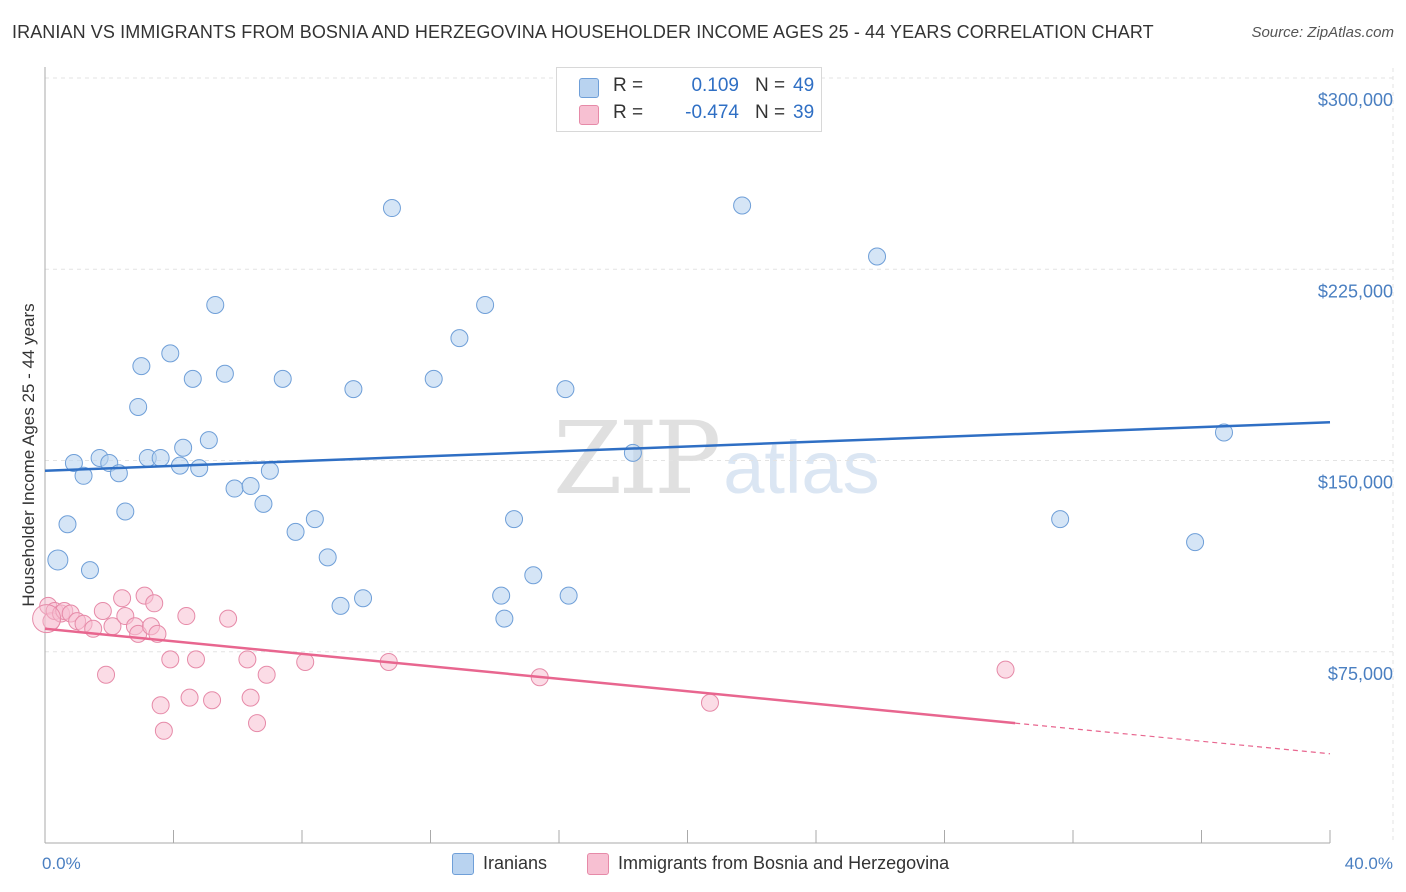 The height and width of the screenshot is (892, 1406). What do you see at coordinates (804, 85) in the screenshot?
I see `legend-n-value: 49` at bounding box center [804, 85].